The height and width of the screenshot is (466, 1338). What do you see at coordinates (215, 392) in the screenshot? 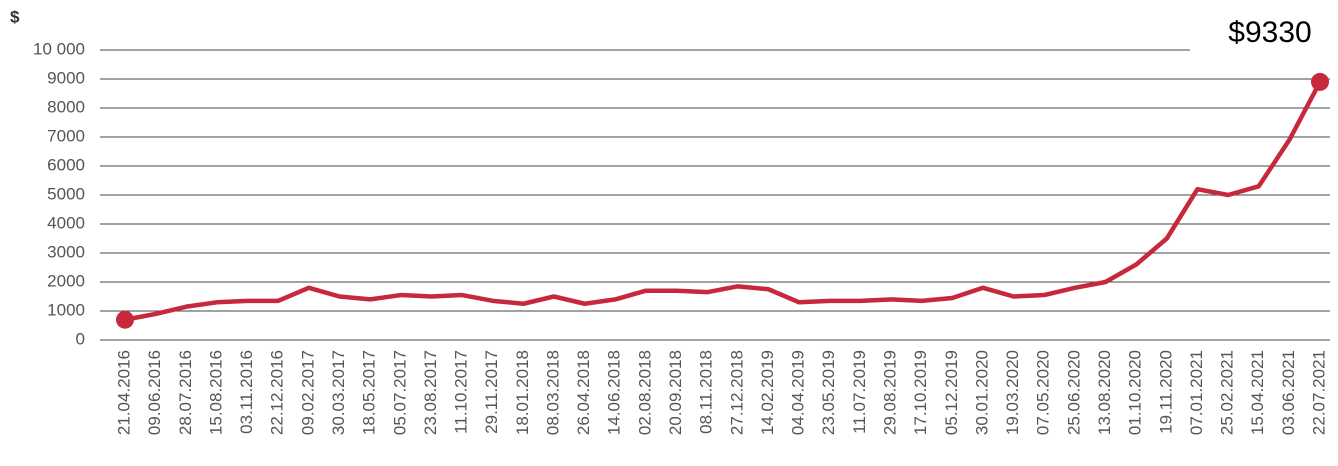
I see `x-tick-label: 15.08.2016` at bounding box center [215, 392].